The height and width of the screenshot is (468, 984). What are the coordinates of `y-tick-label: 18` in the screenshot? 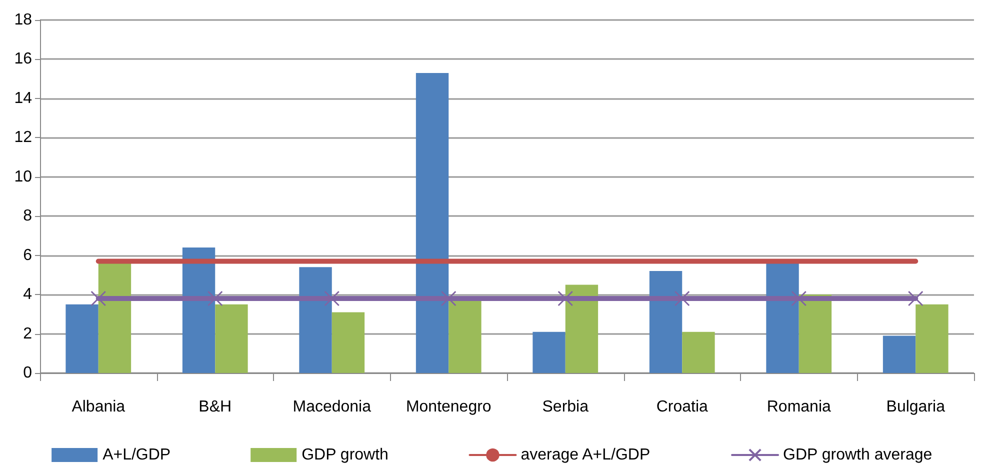 It's located at (23, 20).